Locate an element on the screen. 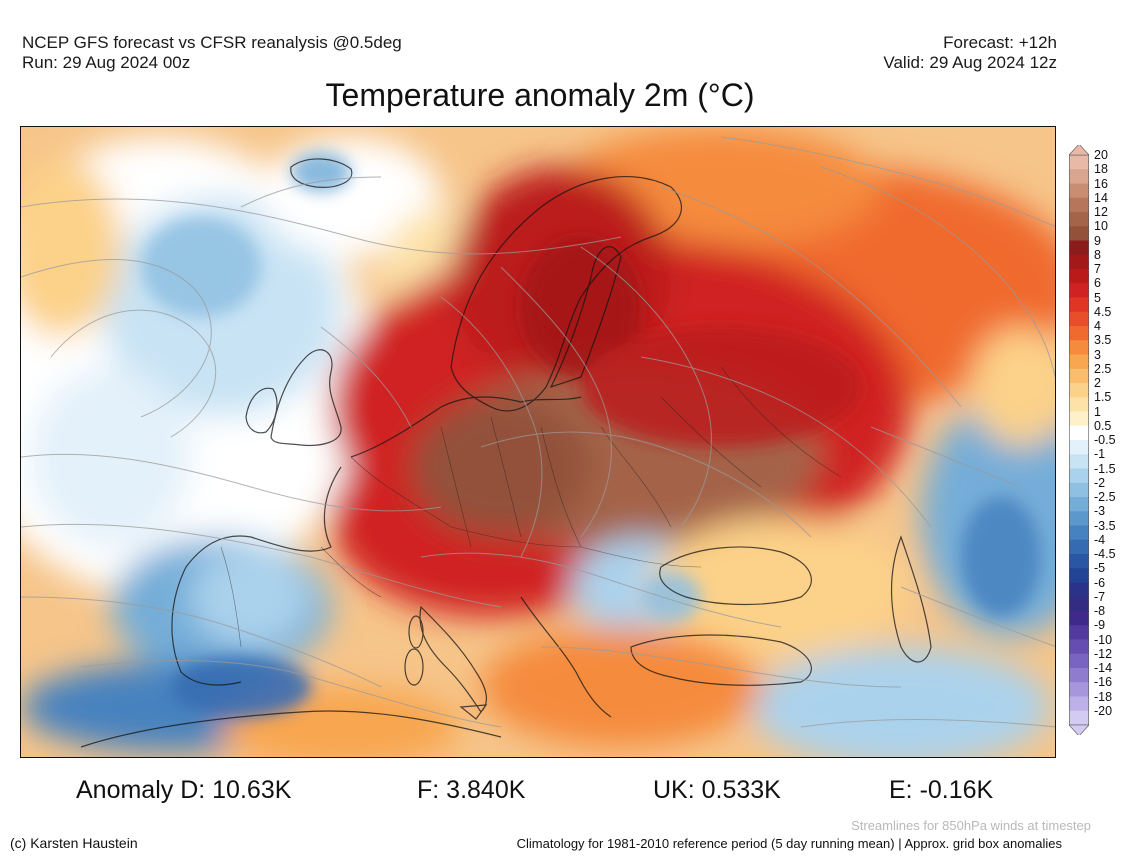 The width and height of the screenshot is (1125, 867). colorbar-tick-label: -12 is located at coordinates (1103, 653).